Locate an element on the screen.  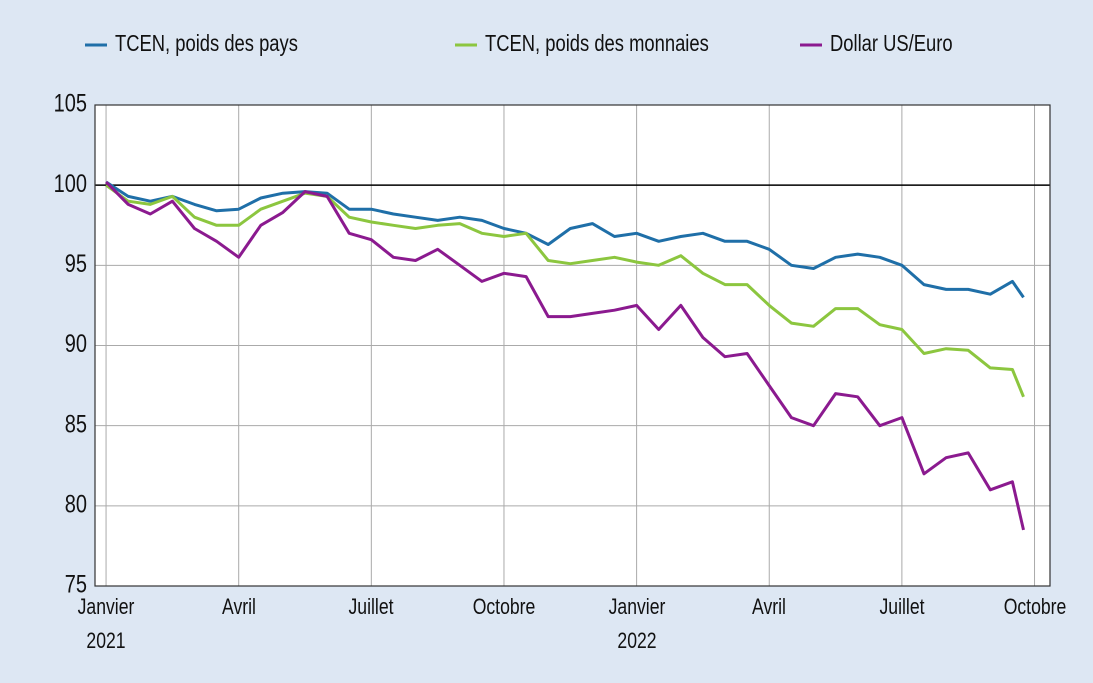
legend-label: TCEN, poids des pays is located at coordinates (206, 43).